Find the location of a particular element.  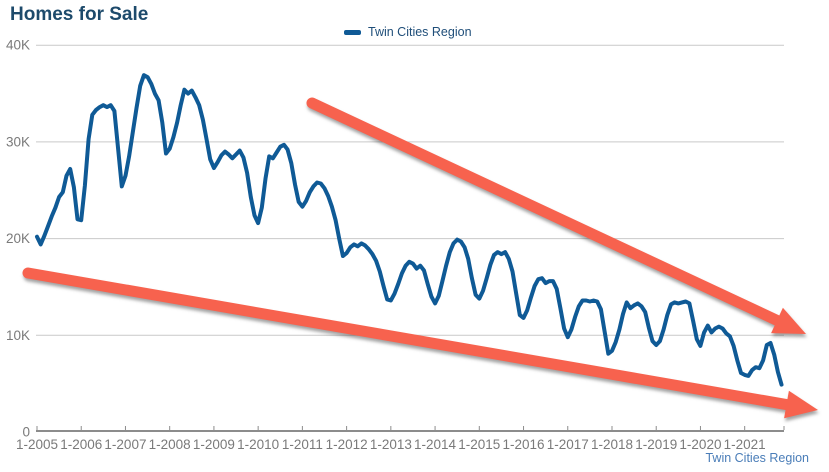

y-tick-label: 0 is located at coordinates (26, 432).